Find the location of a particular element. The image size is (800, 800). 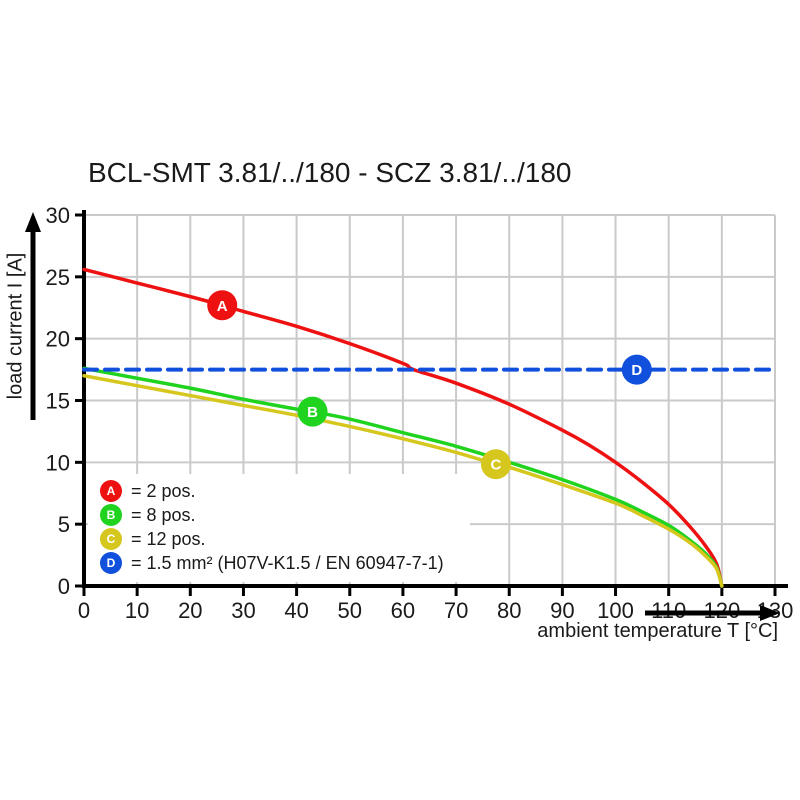

legend-marker-a-icon: A is located at coordinates (111, 491).